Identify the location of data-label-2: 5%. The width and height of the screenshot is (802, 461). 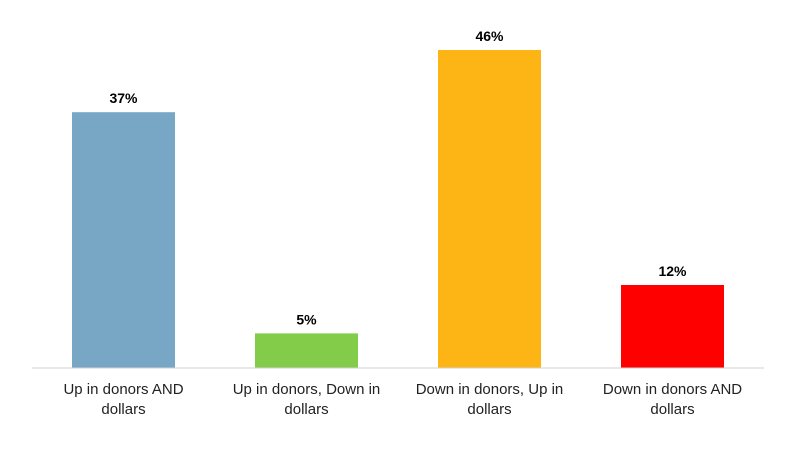
(306, 319).